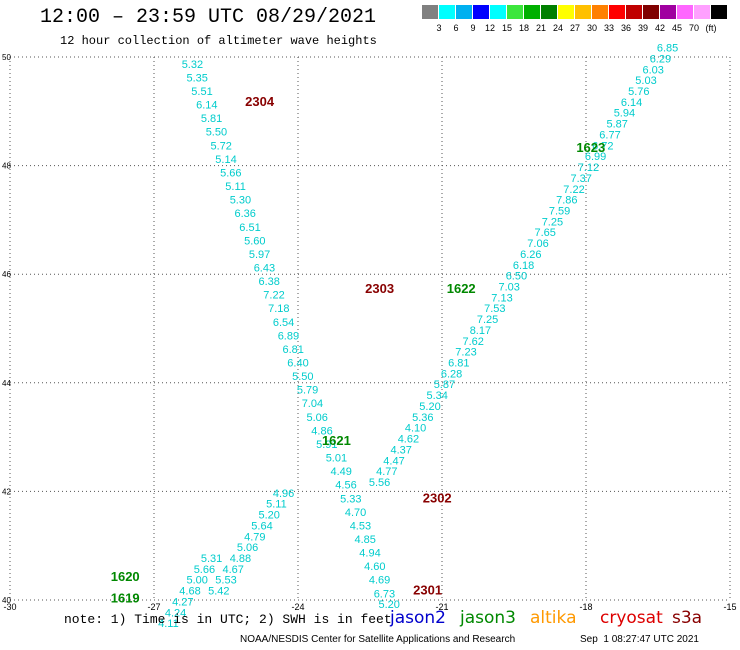 The height and width of the screenshot is (650, 740). I want to click on wave-height-value: 6.14, so click(631, 103).